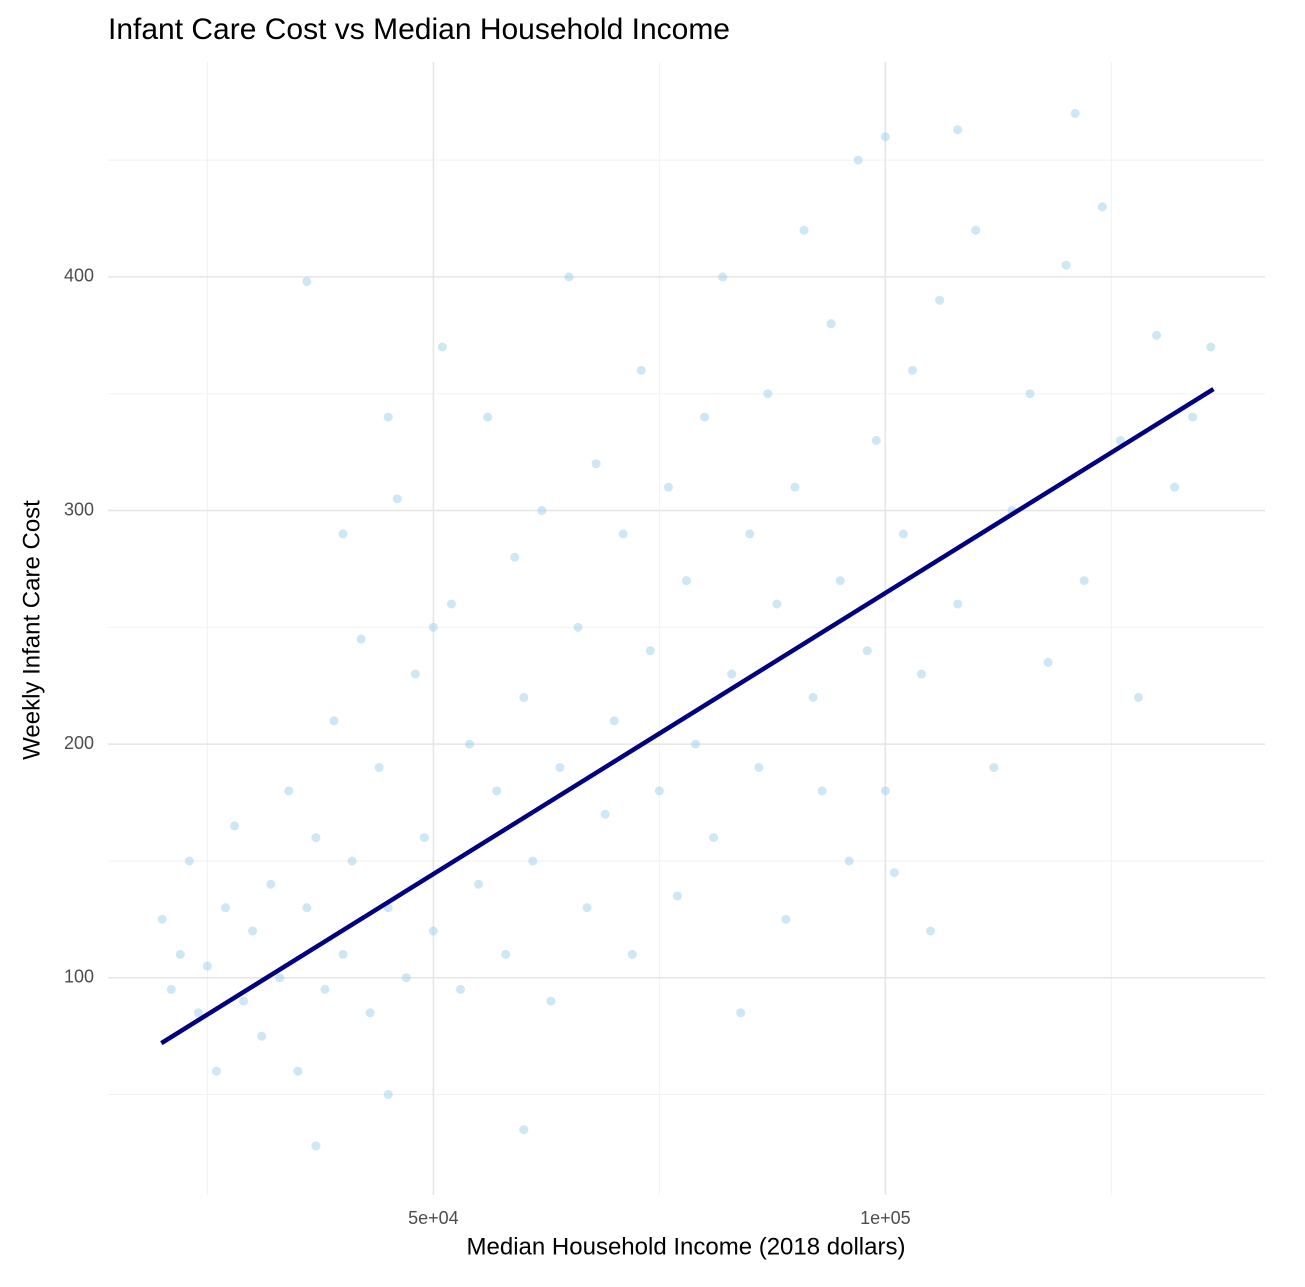 This screenshot has width=1305, height=1287. Describe the element at coordinates (885, 1218) in the screenshot. I see `x-tick-label: 1e+05` at that location.